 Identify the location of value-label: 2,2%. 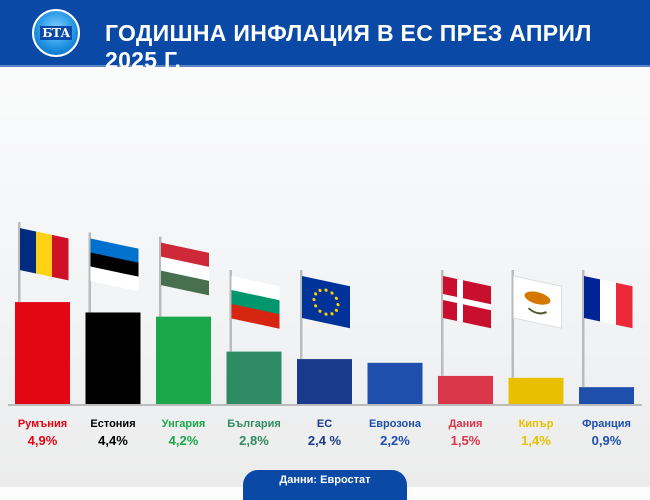
(395, 440).